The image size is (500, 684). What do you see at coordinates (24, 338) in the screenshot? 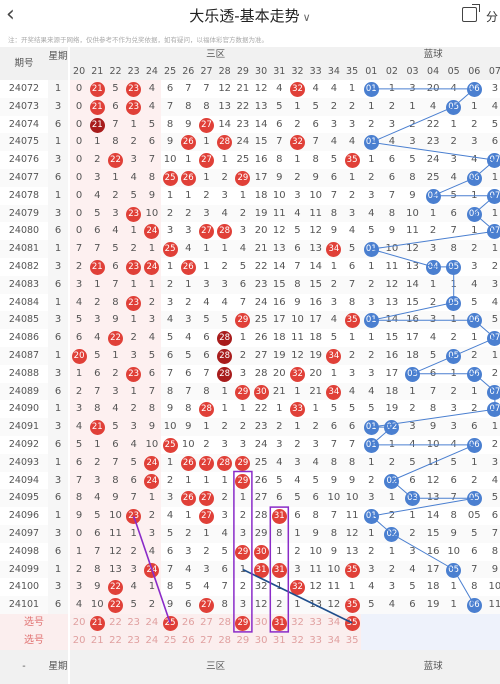
I see `period-cell: 24086` at bounding box center [24, 338].